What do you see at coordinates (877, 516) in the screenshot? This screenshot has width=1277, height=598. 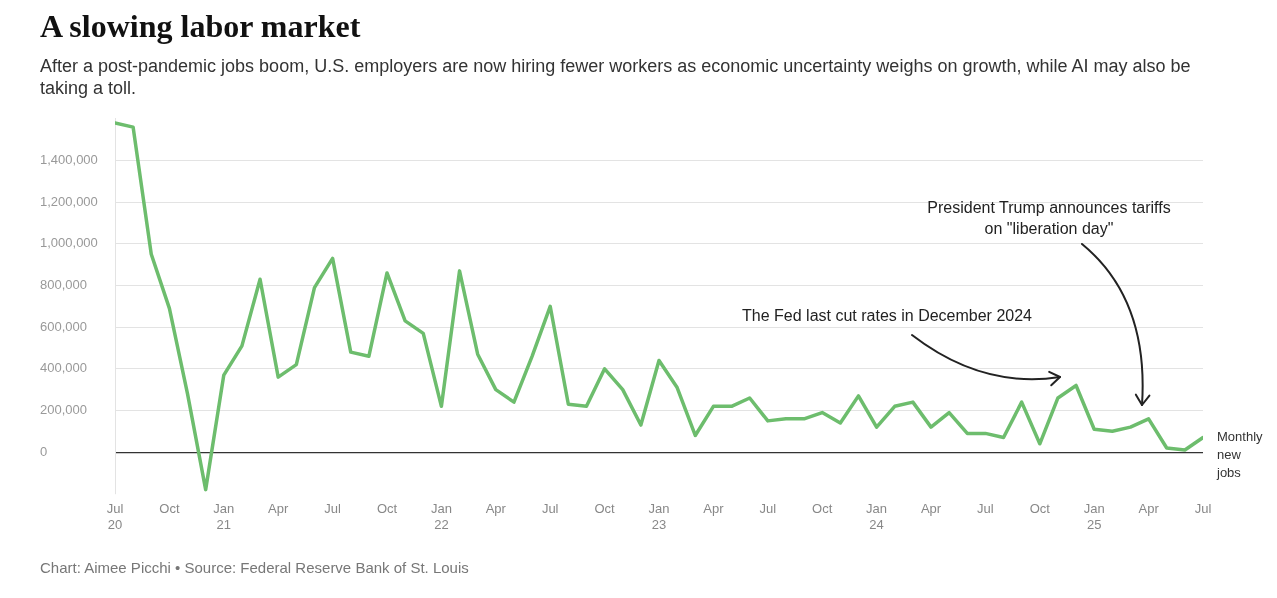 I see `x-tick-label: Jan 24` at bounding box center [877, 516].